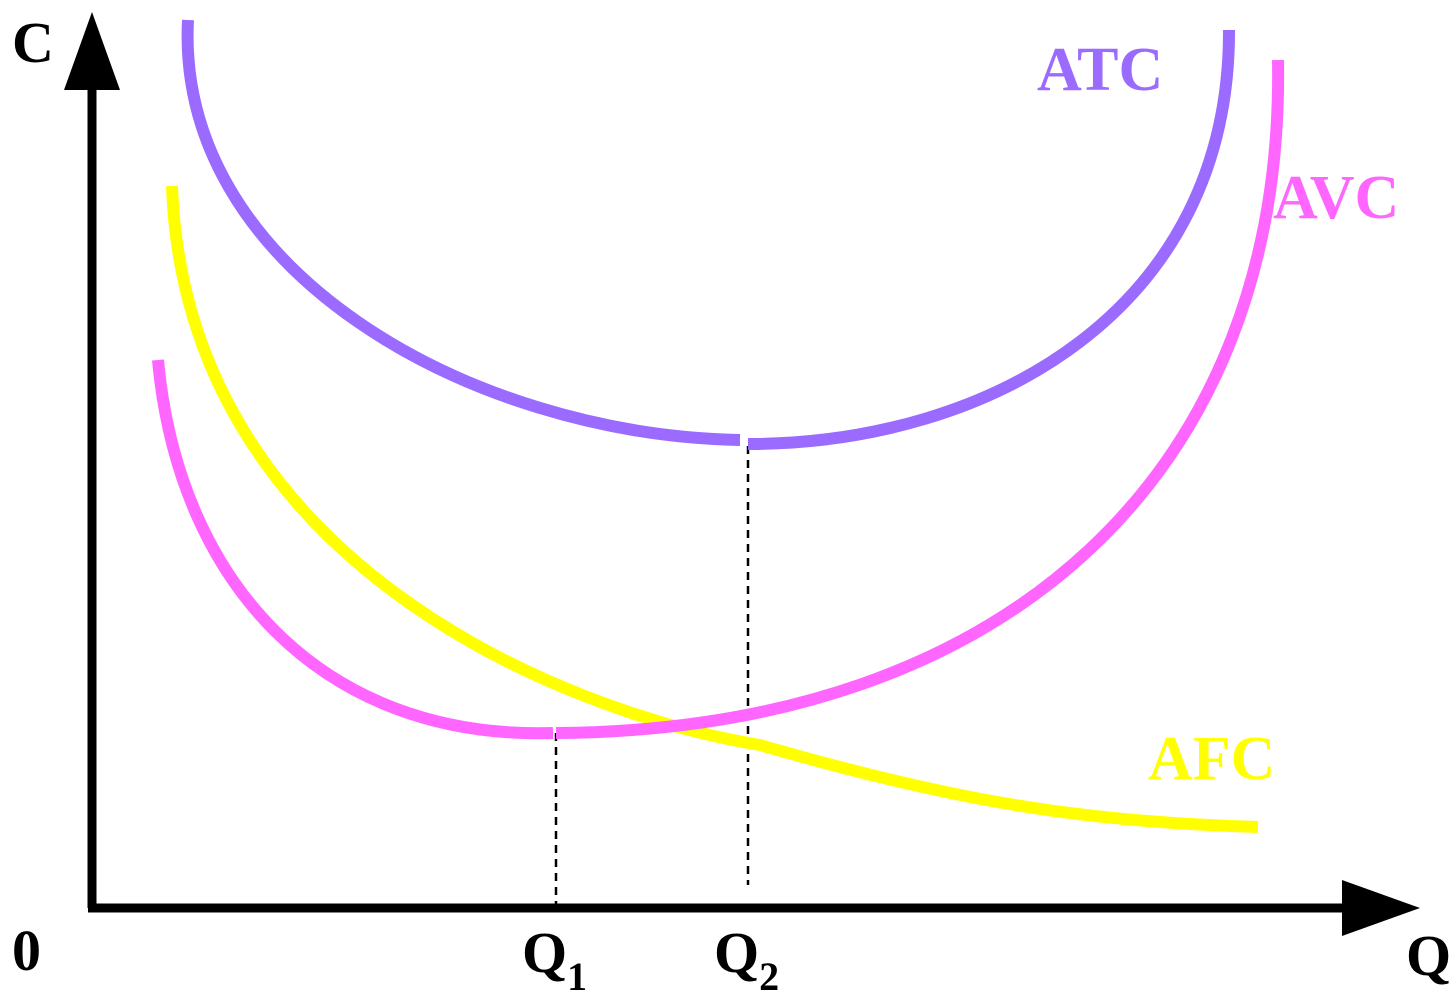  I want to click on x-axis-label: Q, so click(1428, 955).